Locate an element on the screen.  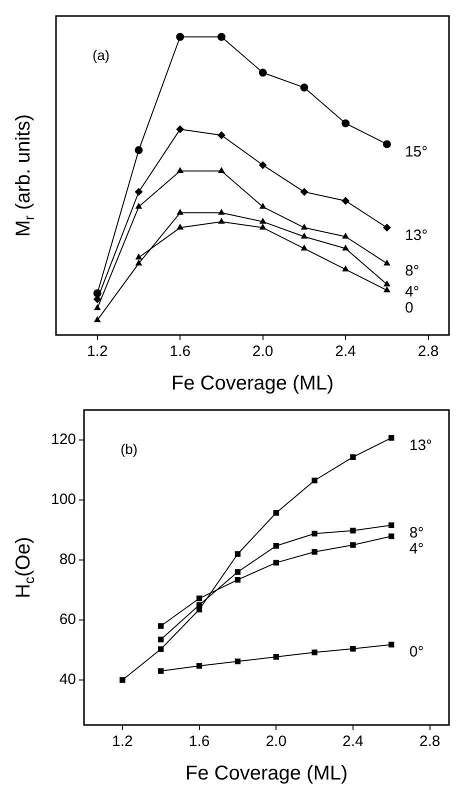
y-tick-label: 80 is located at coordinates (67, 559).